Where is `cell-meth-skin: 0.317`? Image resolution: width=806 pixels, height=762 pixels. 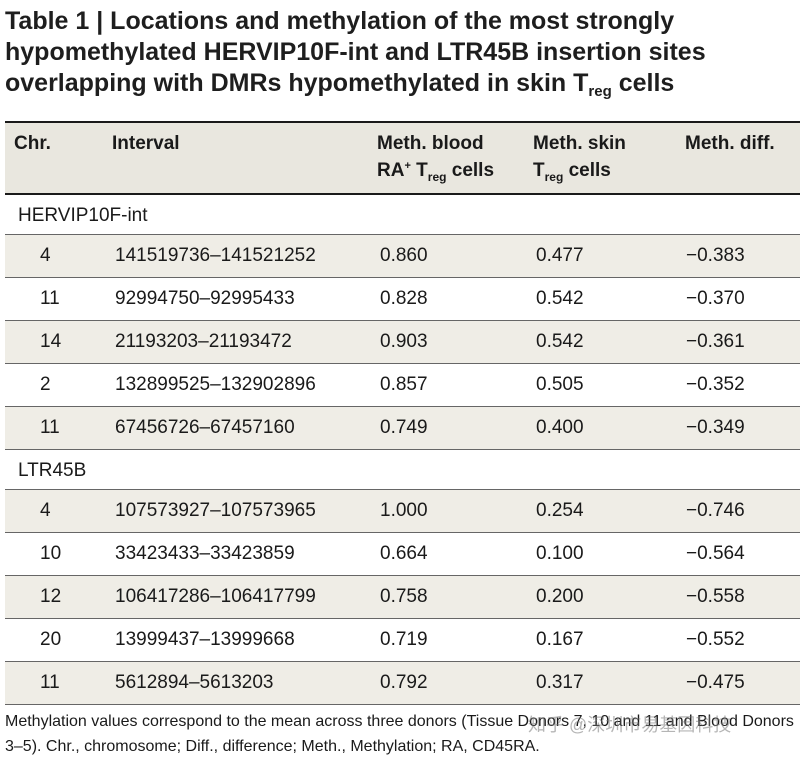
cell-meth-skin: 0.317 is located at coordinates (560, 682).